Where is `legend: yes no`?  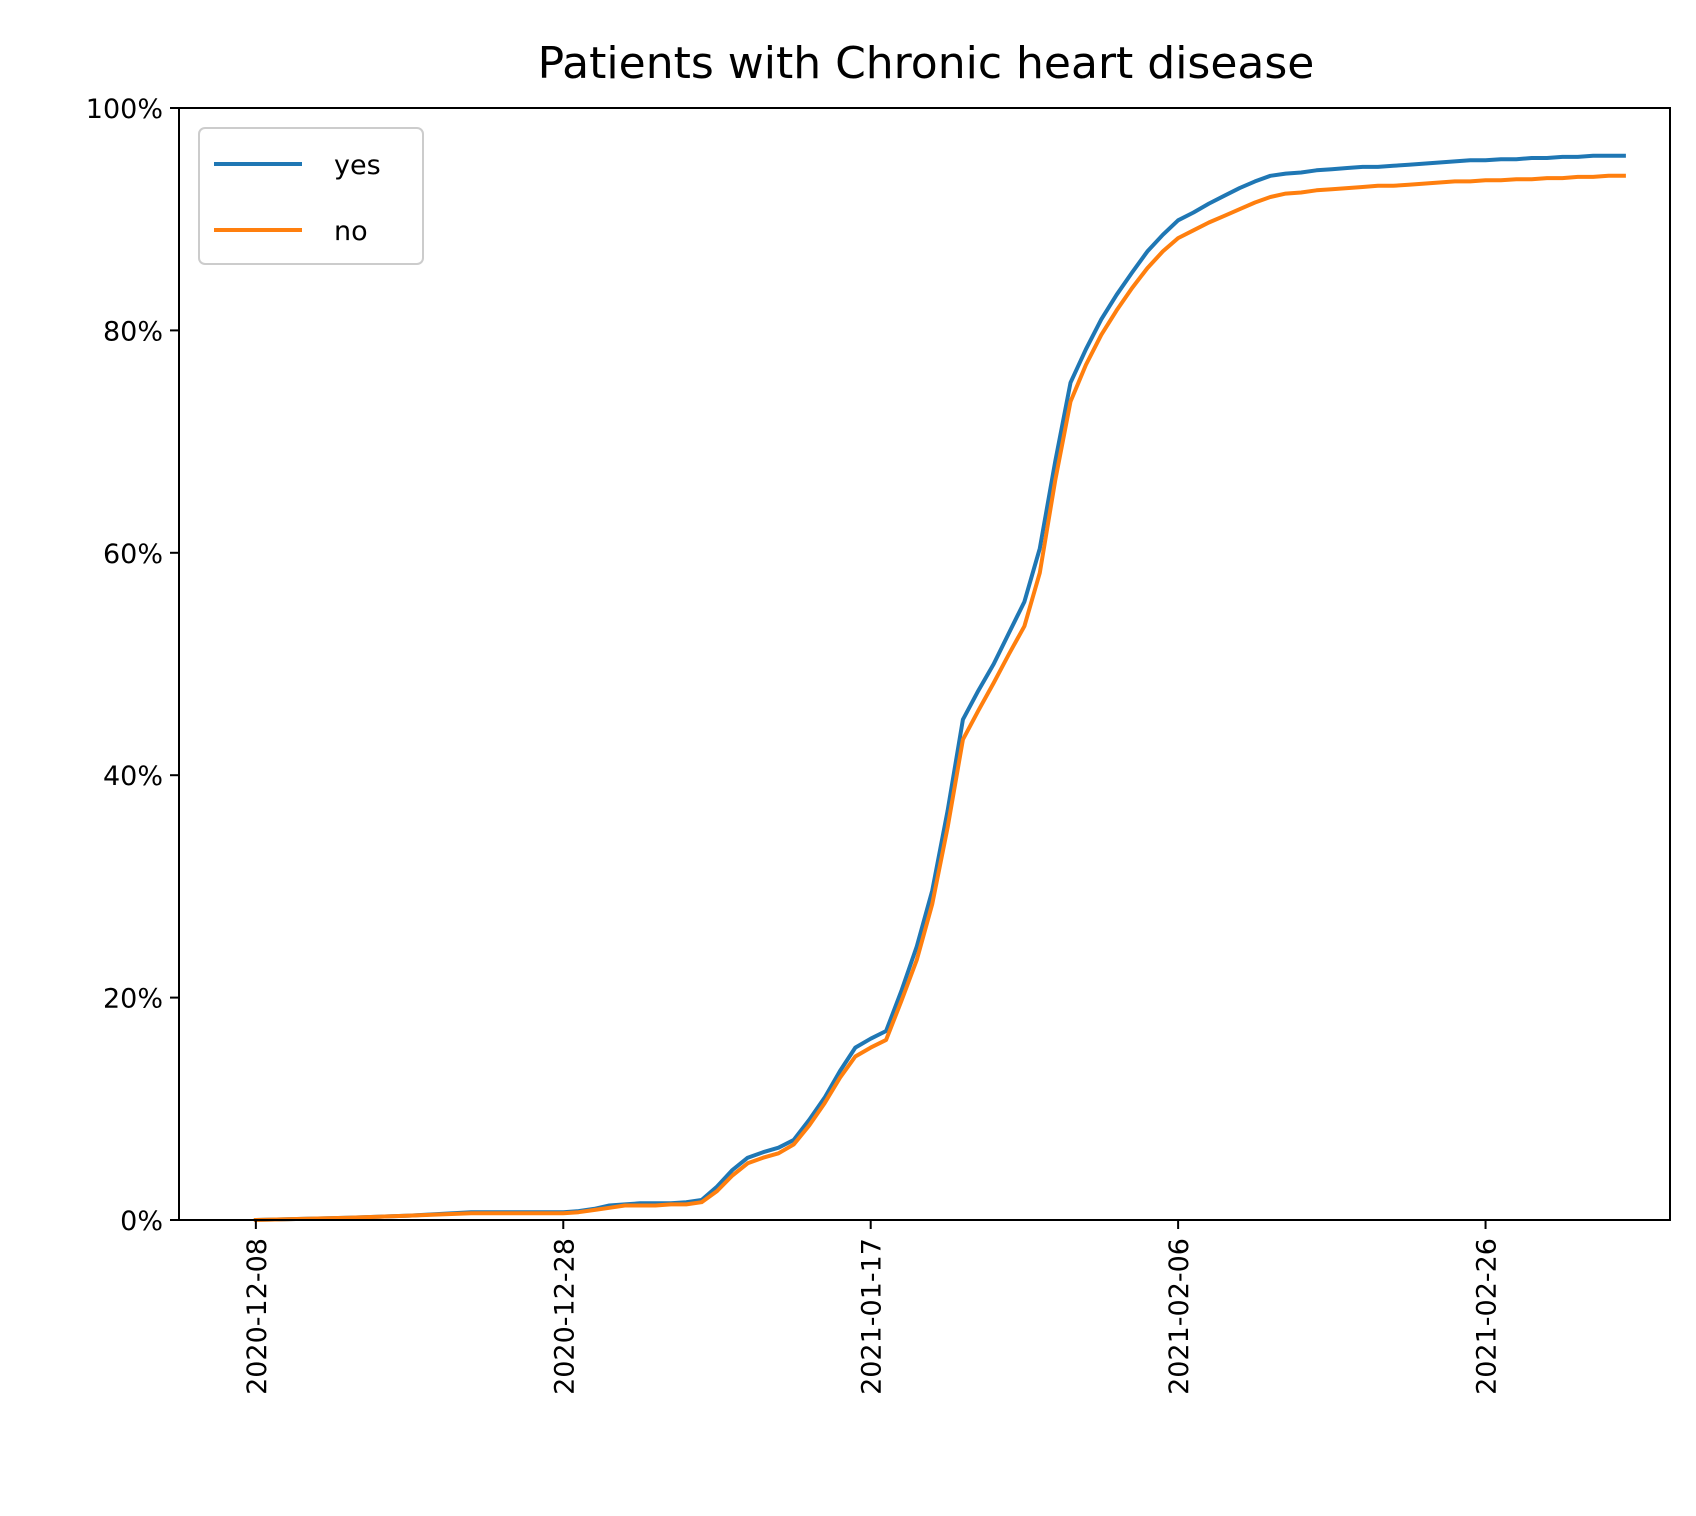 legend: yes no is located at coordinates (311, 196).